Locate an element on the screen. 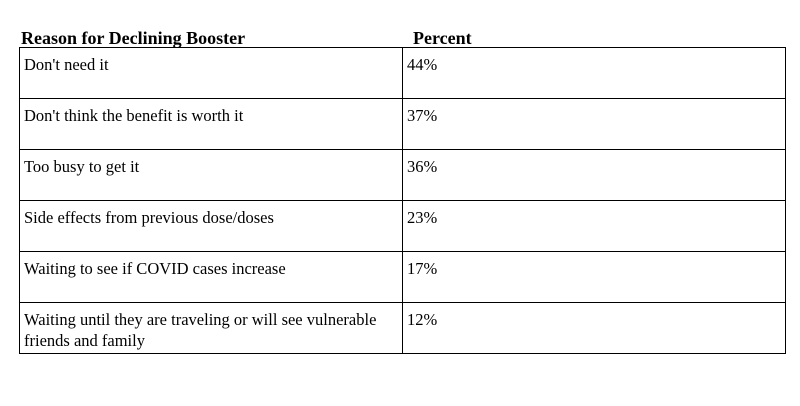 Image resolution: width=800 pixels, height=406 pixels. table-row: Too busy to get it 36% is located at coordinates (402, 175).